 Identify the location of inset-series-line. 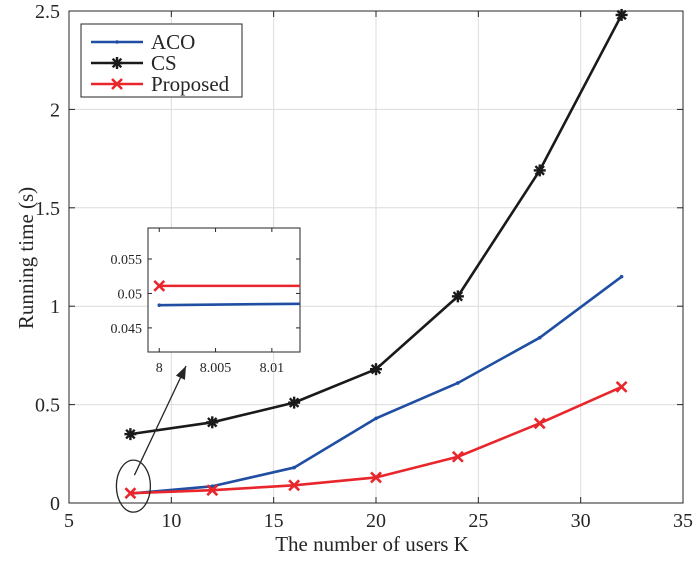
(230, 304).